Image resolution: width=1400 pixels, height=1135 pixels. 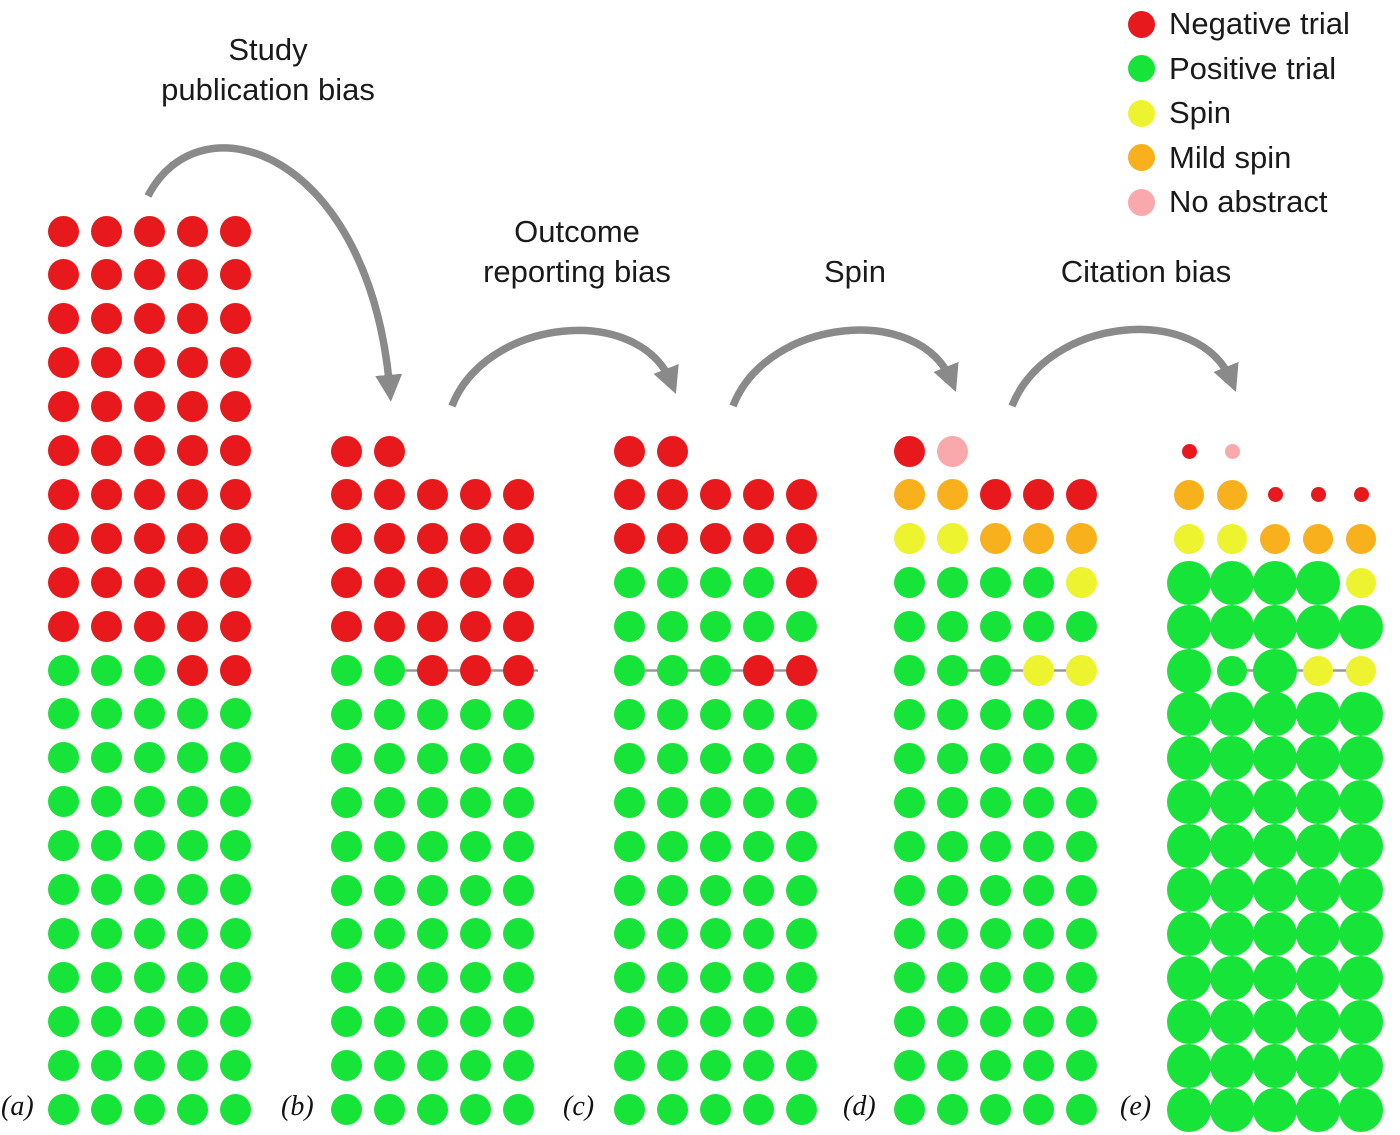 What do you see at coordinates (758, 978) in the screenshot?
I see `trial-dot-c-r13c4` at bounding box center [758, 978].